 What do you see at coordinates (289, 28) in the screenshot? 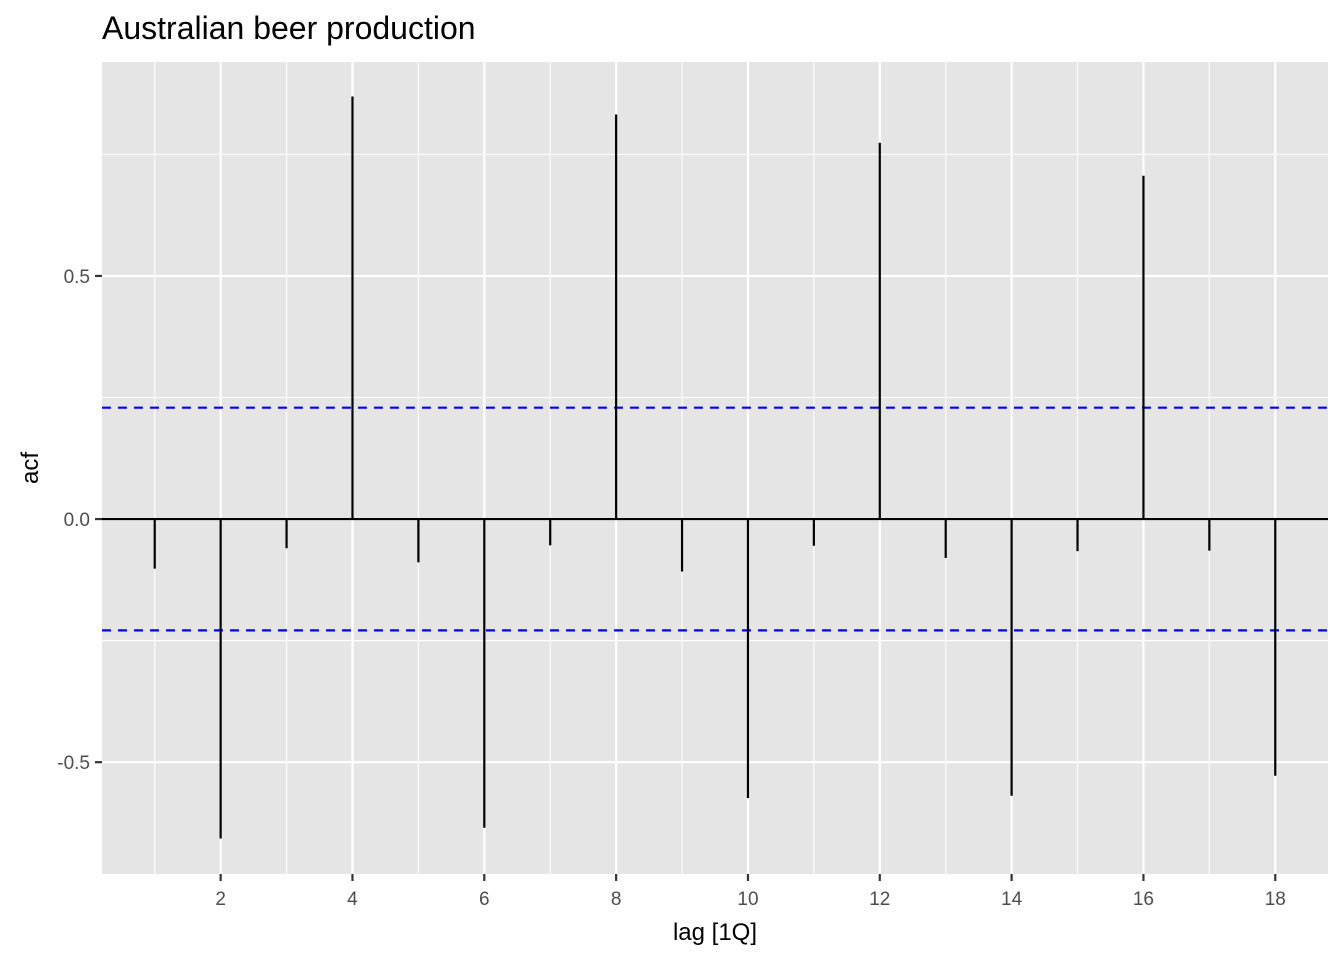
I see `chart-title: Australian beer production` at bounding box center [289, 28].